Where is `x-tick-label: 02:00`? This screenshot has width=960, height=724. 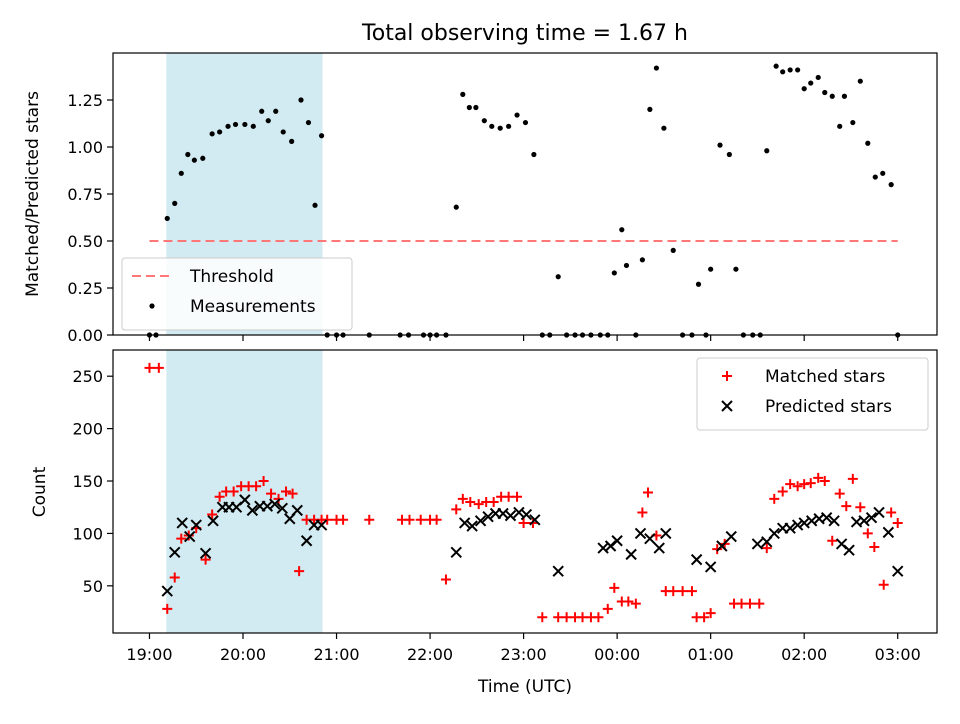 x-tick-label: 02:00 is located at coordinates (804, 654).